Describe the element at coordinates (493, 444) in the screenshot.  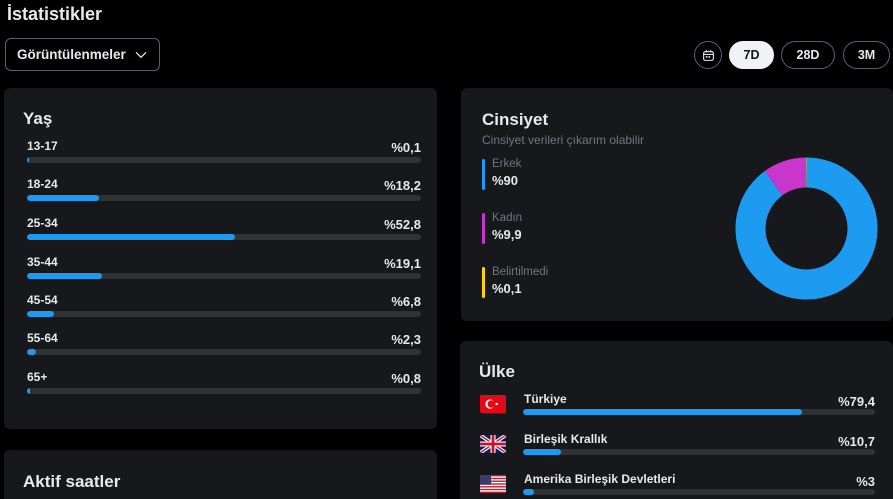
I see `uk-flag-icon` at that location.